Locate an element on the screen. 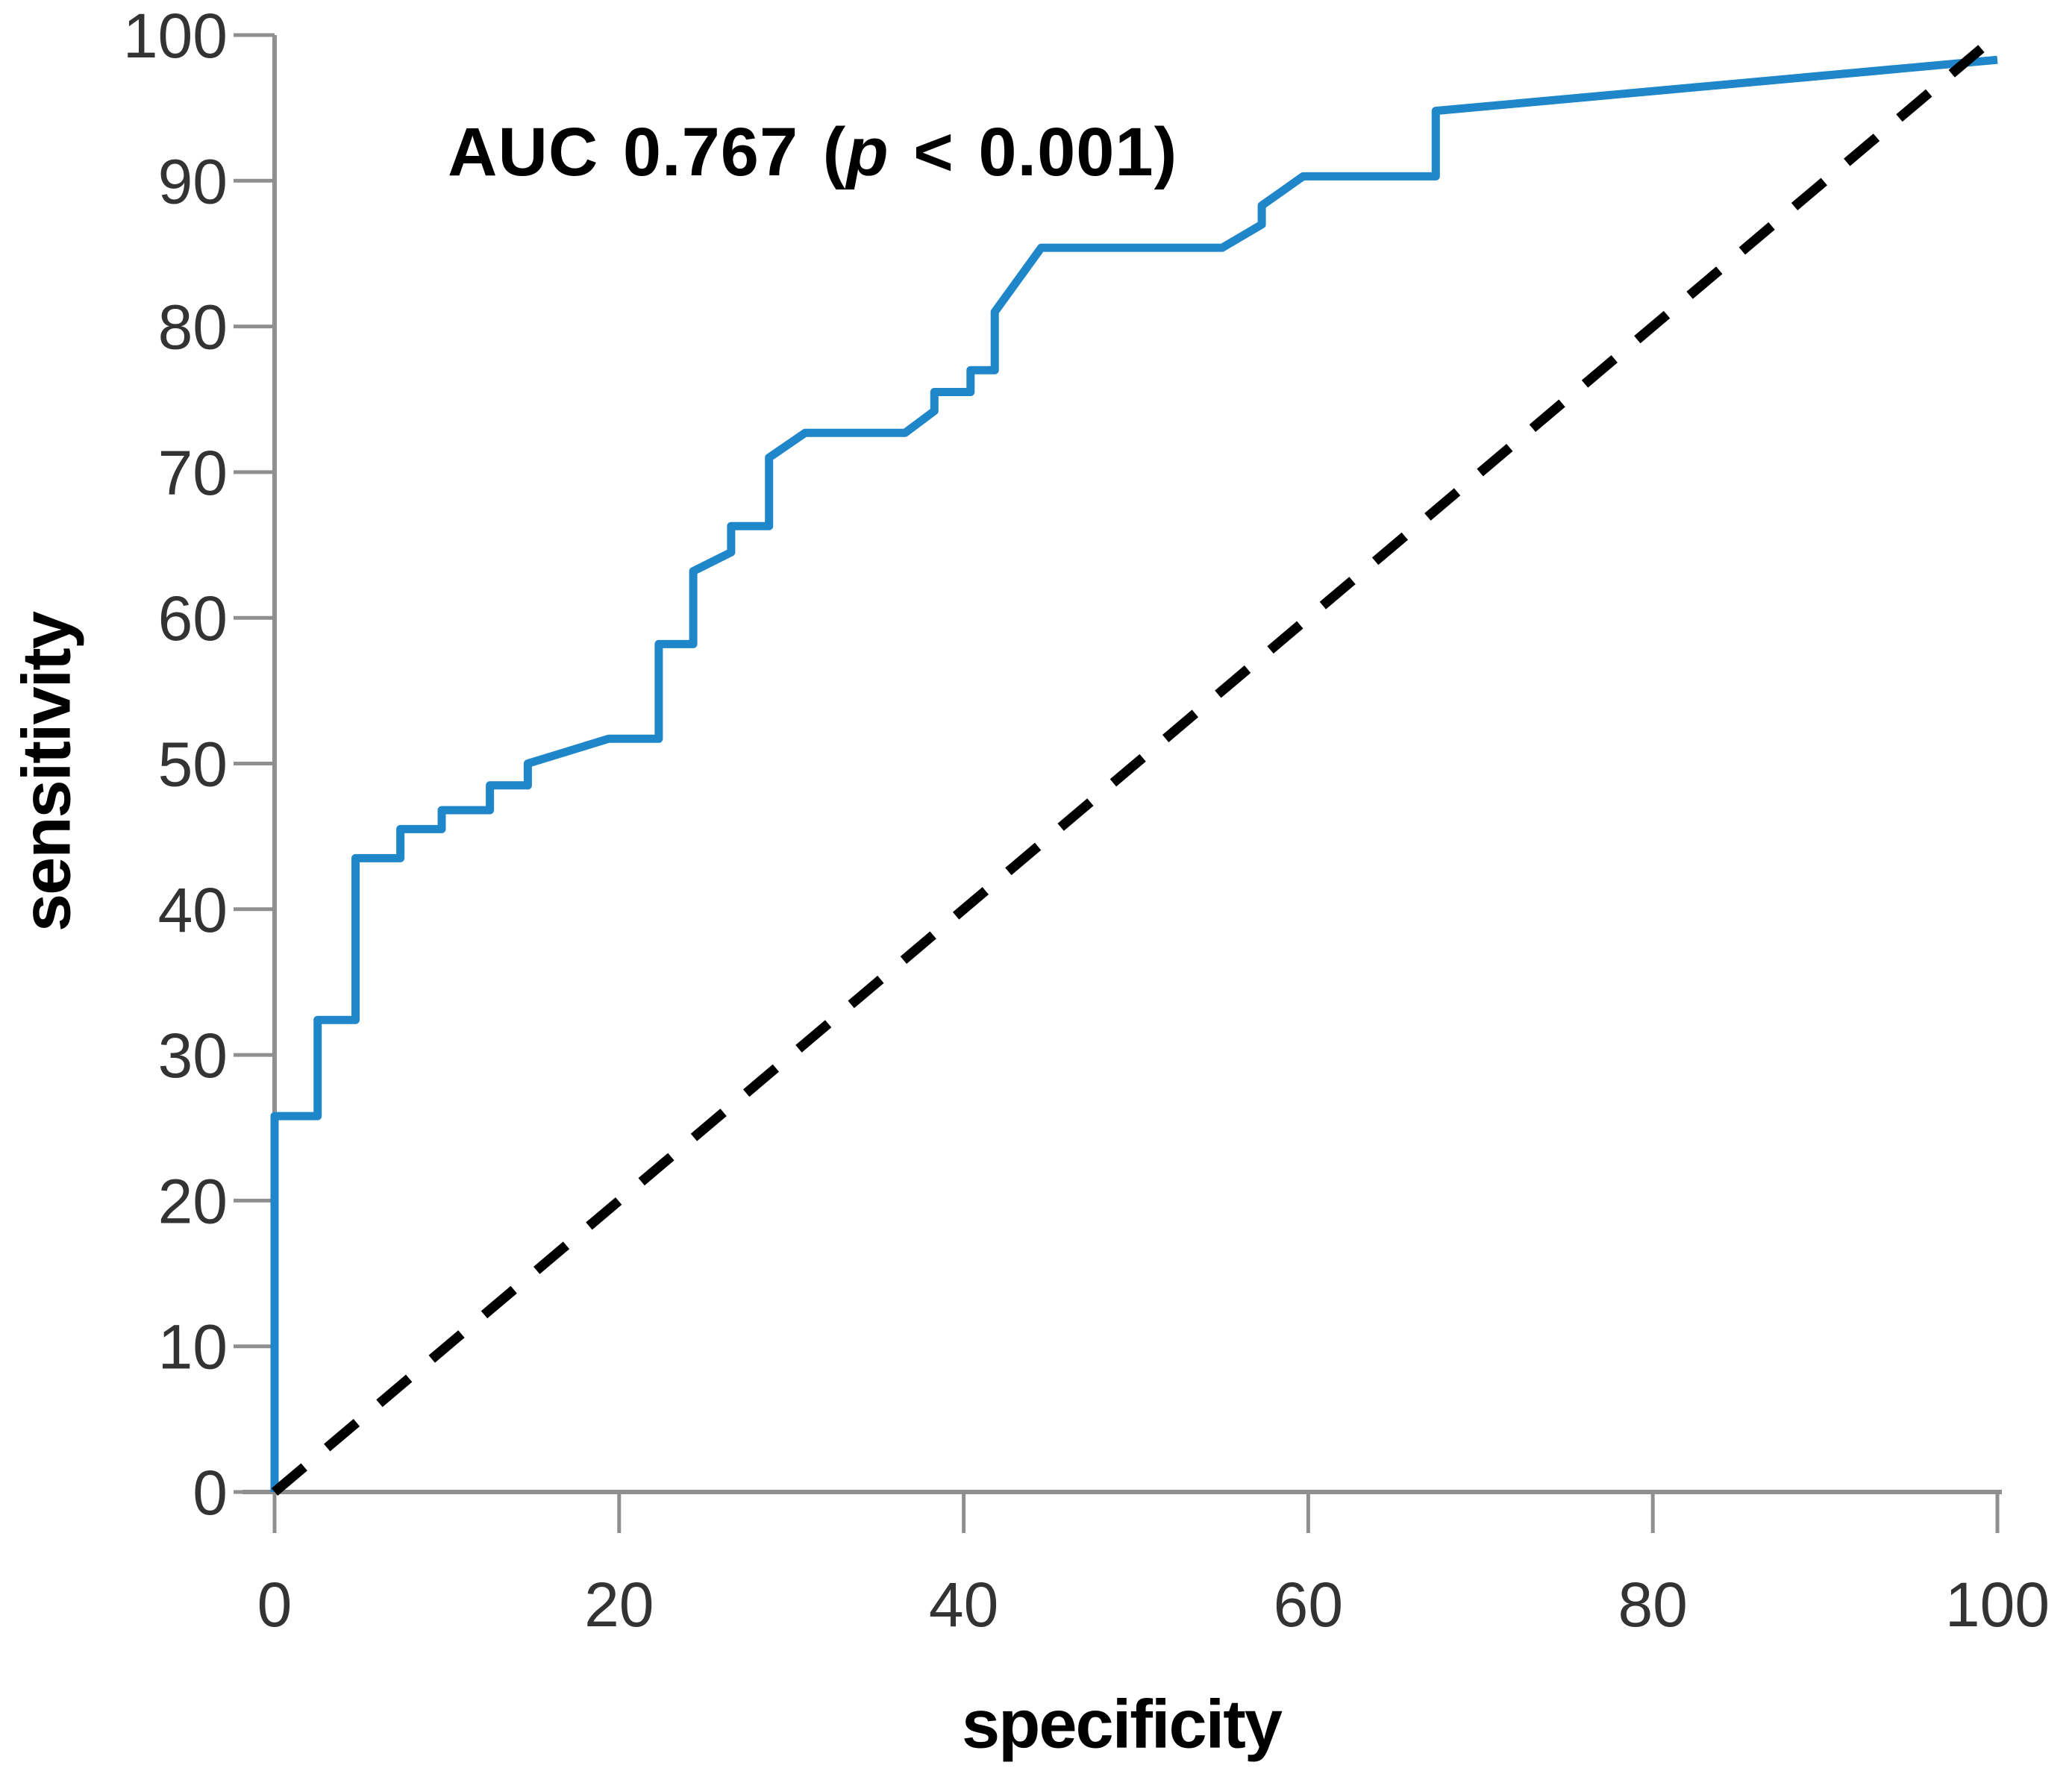 This screenshot has width=2072, height=1771. auc-annotation: AUC 0.767 (p < 0.001) is located at coordinates (812, 152).